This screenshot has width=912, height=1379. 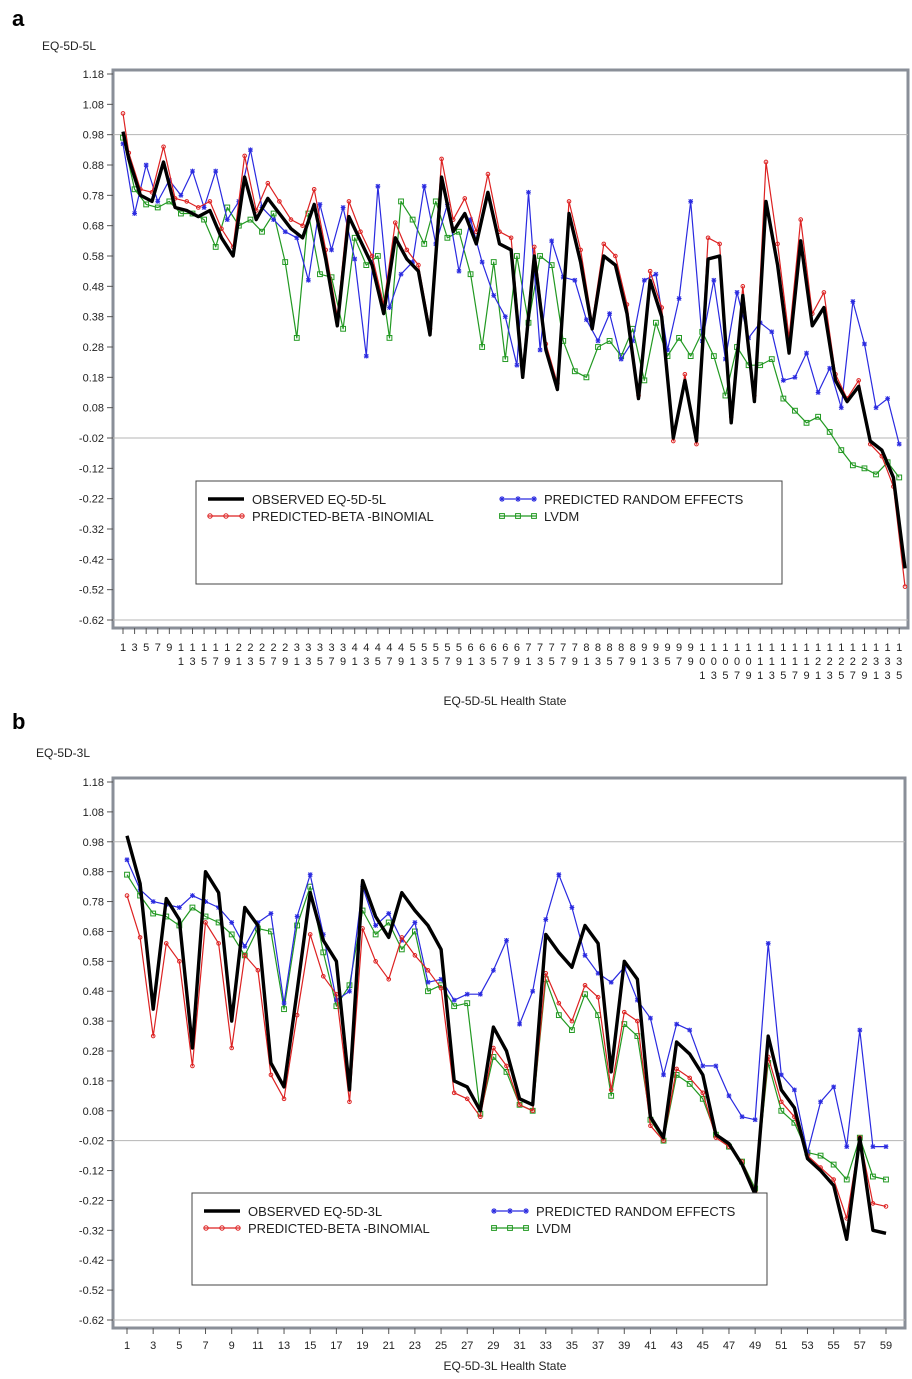 I want to click on x-tick-label: 1 0 7, so click(x=737, y=662).